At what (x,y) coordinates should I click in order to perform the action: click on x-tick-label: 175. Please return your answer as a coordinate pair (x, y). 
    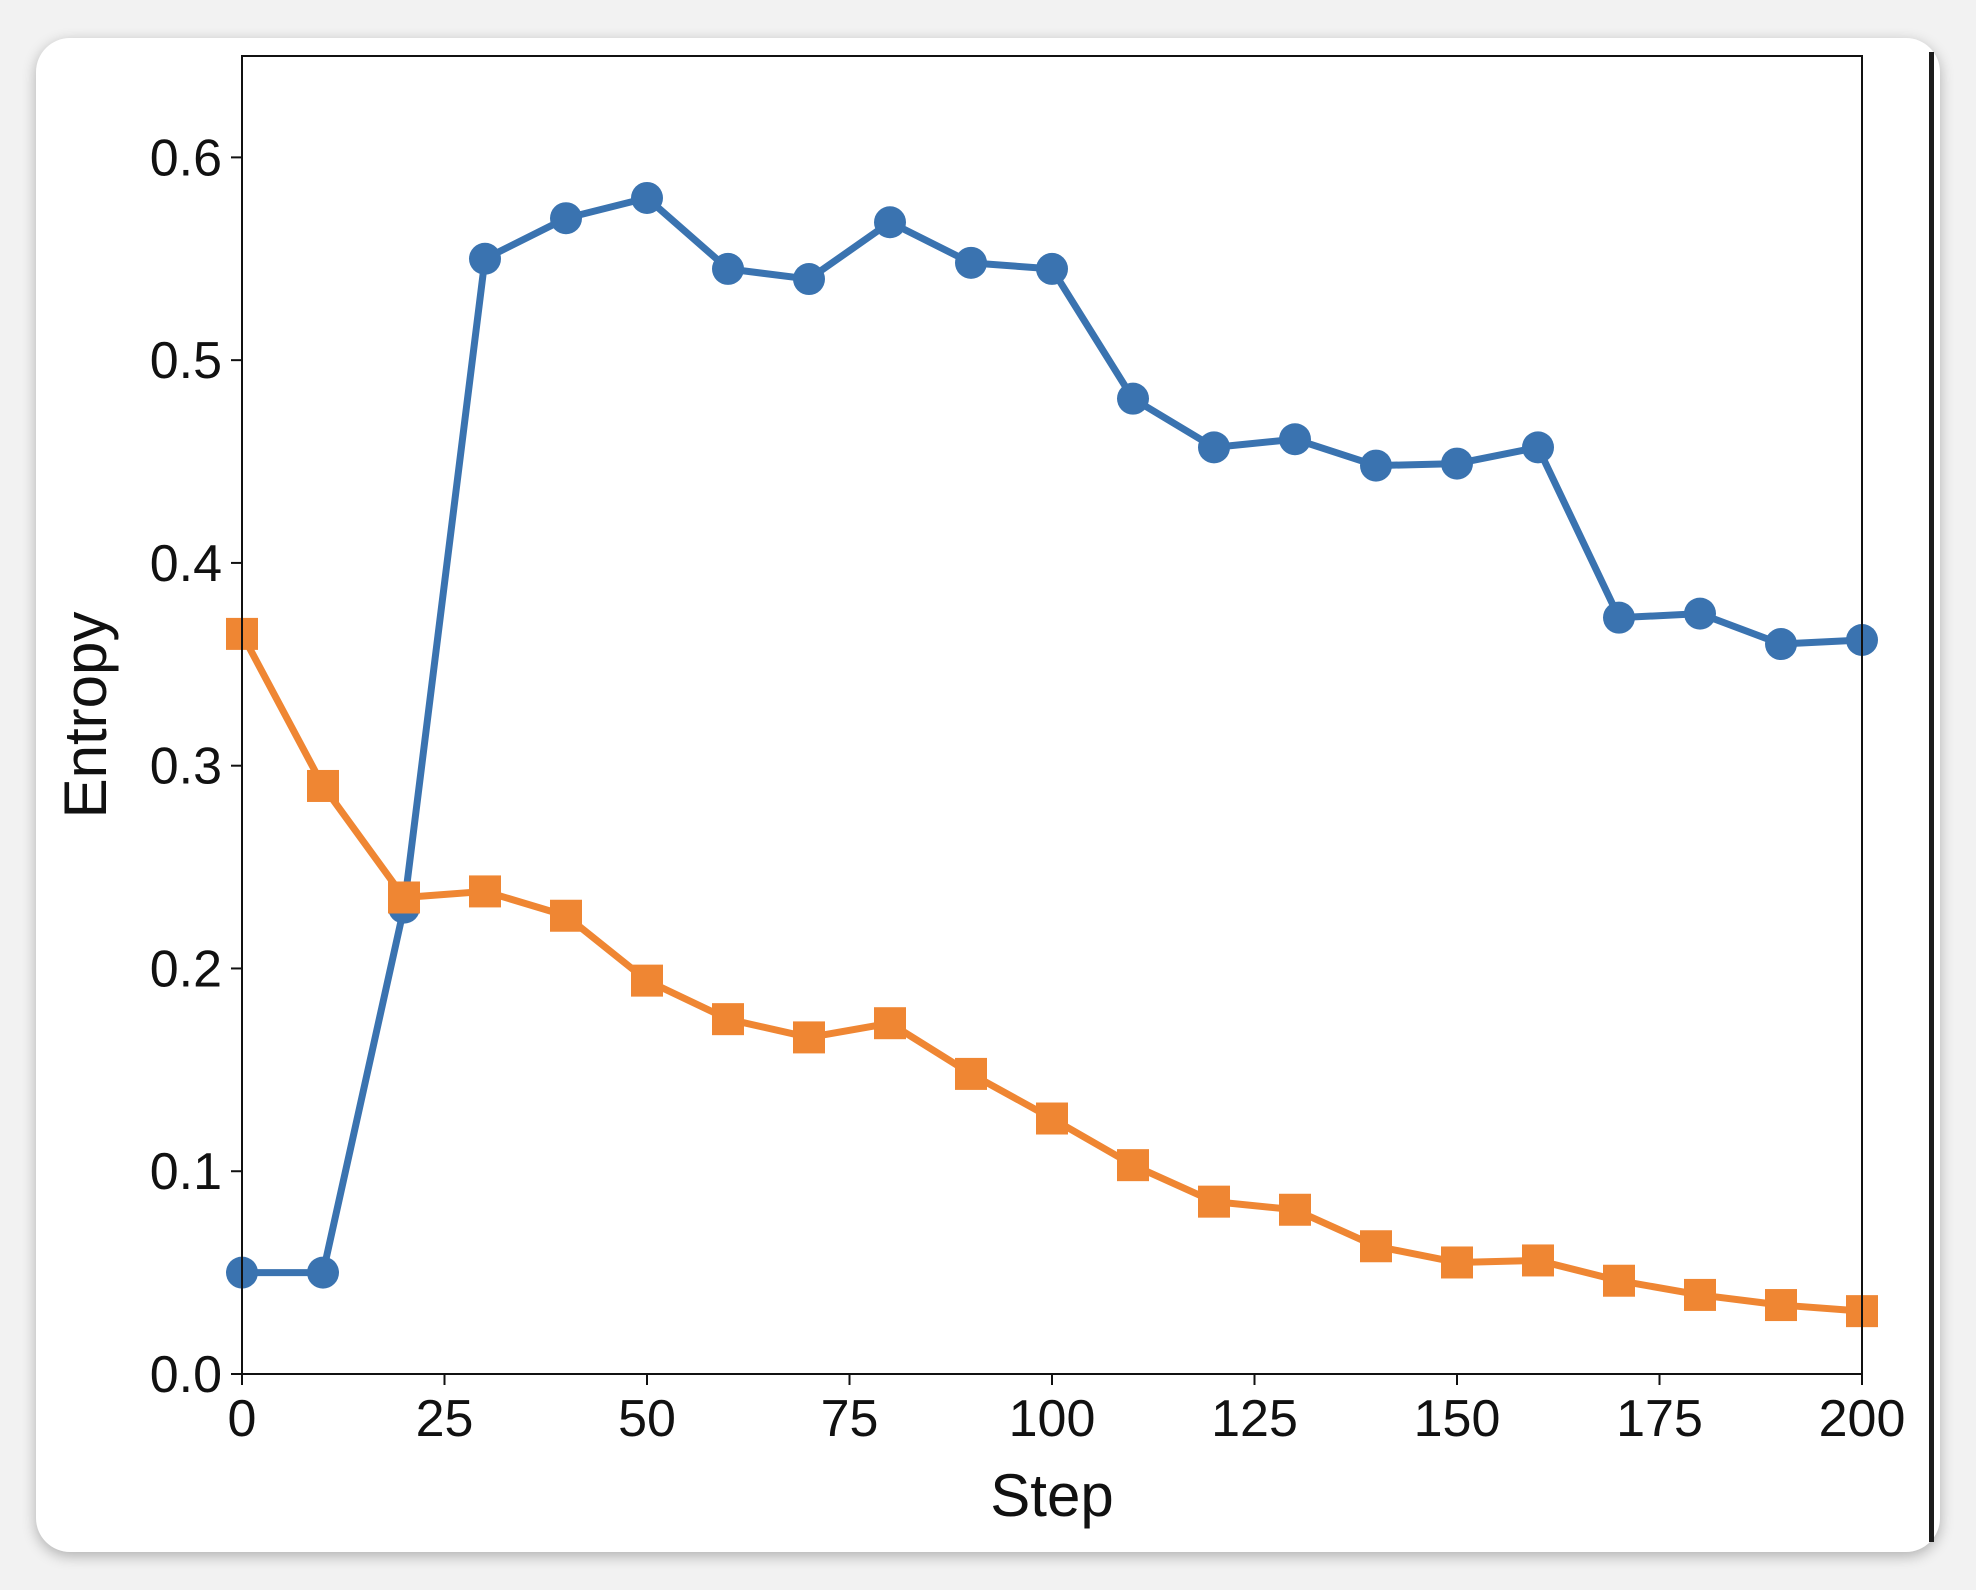
    Looking at the image, I should click on (1659, 1419).